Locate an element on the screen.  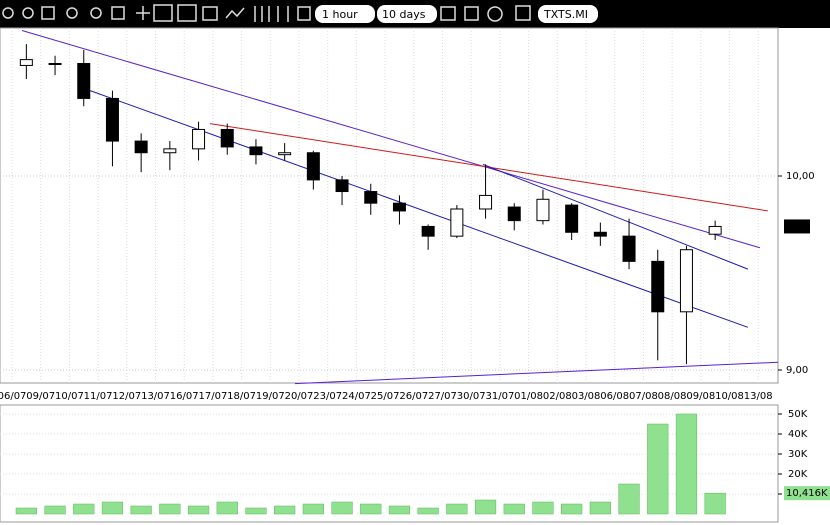
trendline is located at coordinates (536, 373).